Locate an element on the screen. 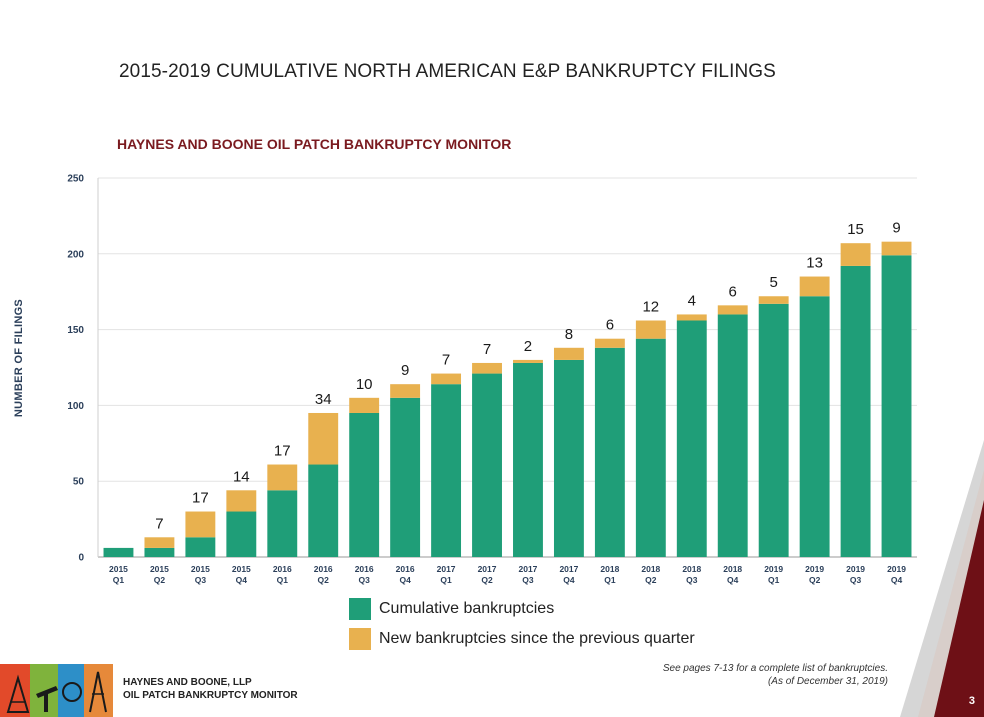 This screenshot has height=717, width=984. y-tick-label: 250 is located at coordinates (75, 179).